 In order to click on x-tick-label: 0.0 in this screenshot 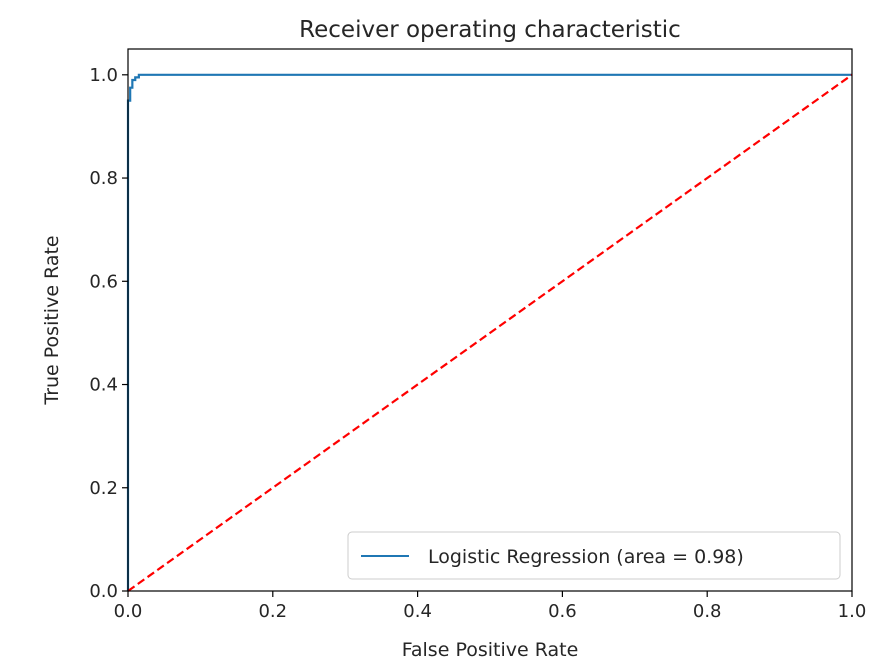, I will do `click(128, 611)`.